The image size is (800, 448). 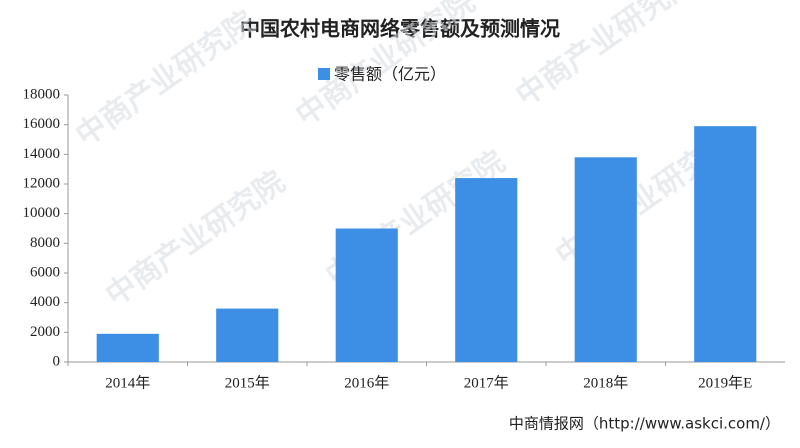 I want to click on x-tick-label: 2014年, so click(x=127, y=382).